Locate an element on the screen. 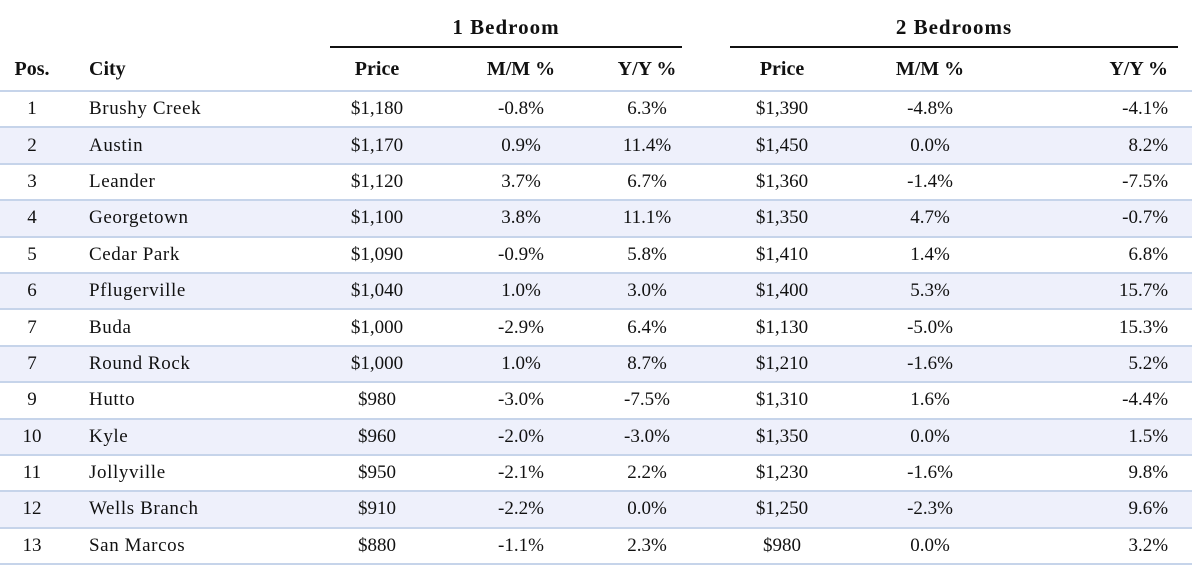 This screenshot has height=581, width=1200. cell-mm-1br: -2.9% is located at coordinates (521, 328).